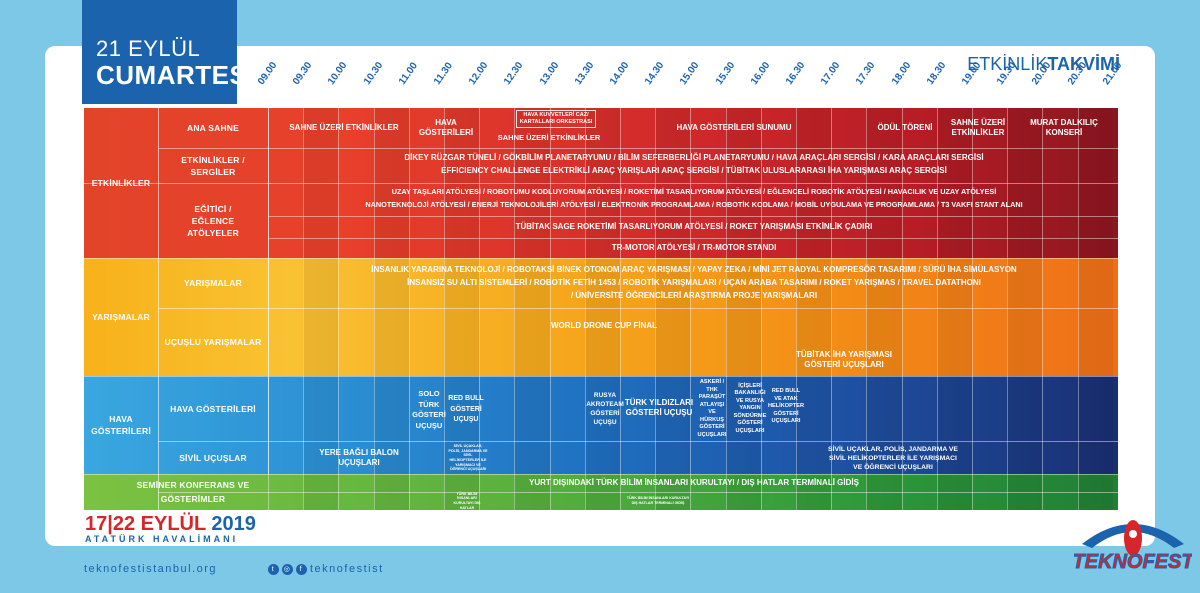 The image size is (1200, 593). Describe the element at coordinates (233, 524) in the screenshot. I see `footer-date-year: 2019` at that location.